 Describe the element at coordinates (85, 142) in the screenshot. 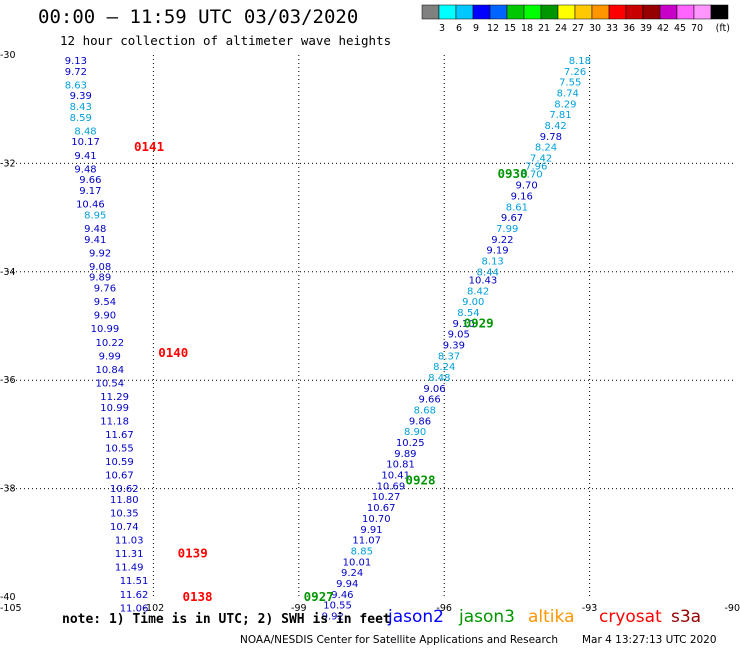

I see `wave-height-value: 10.17` at that location.